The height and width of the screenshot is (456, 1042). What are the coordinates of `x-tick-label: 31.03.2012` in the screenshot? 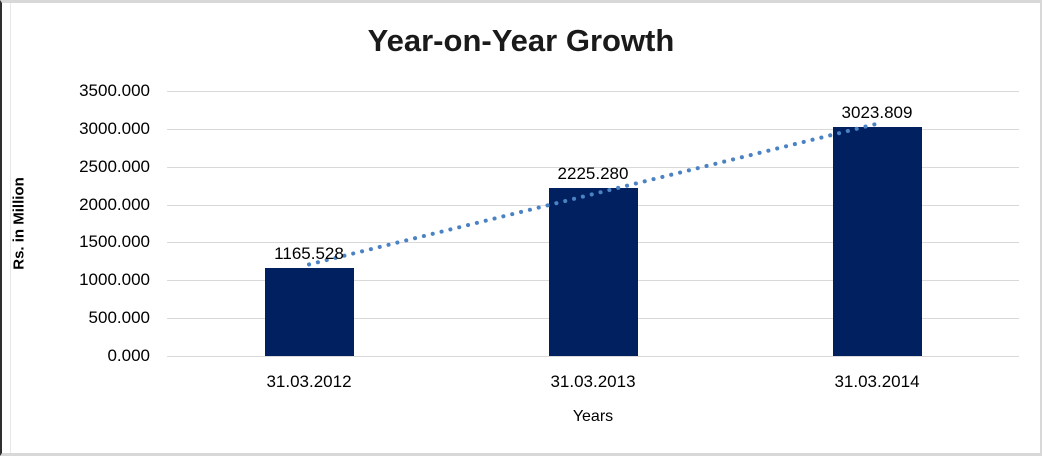 It's located at (309, 381).